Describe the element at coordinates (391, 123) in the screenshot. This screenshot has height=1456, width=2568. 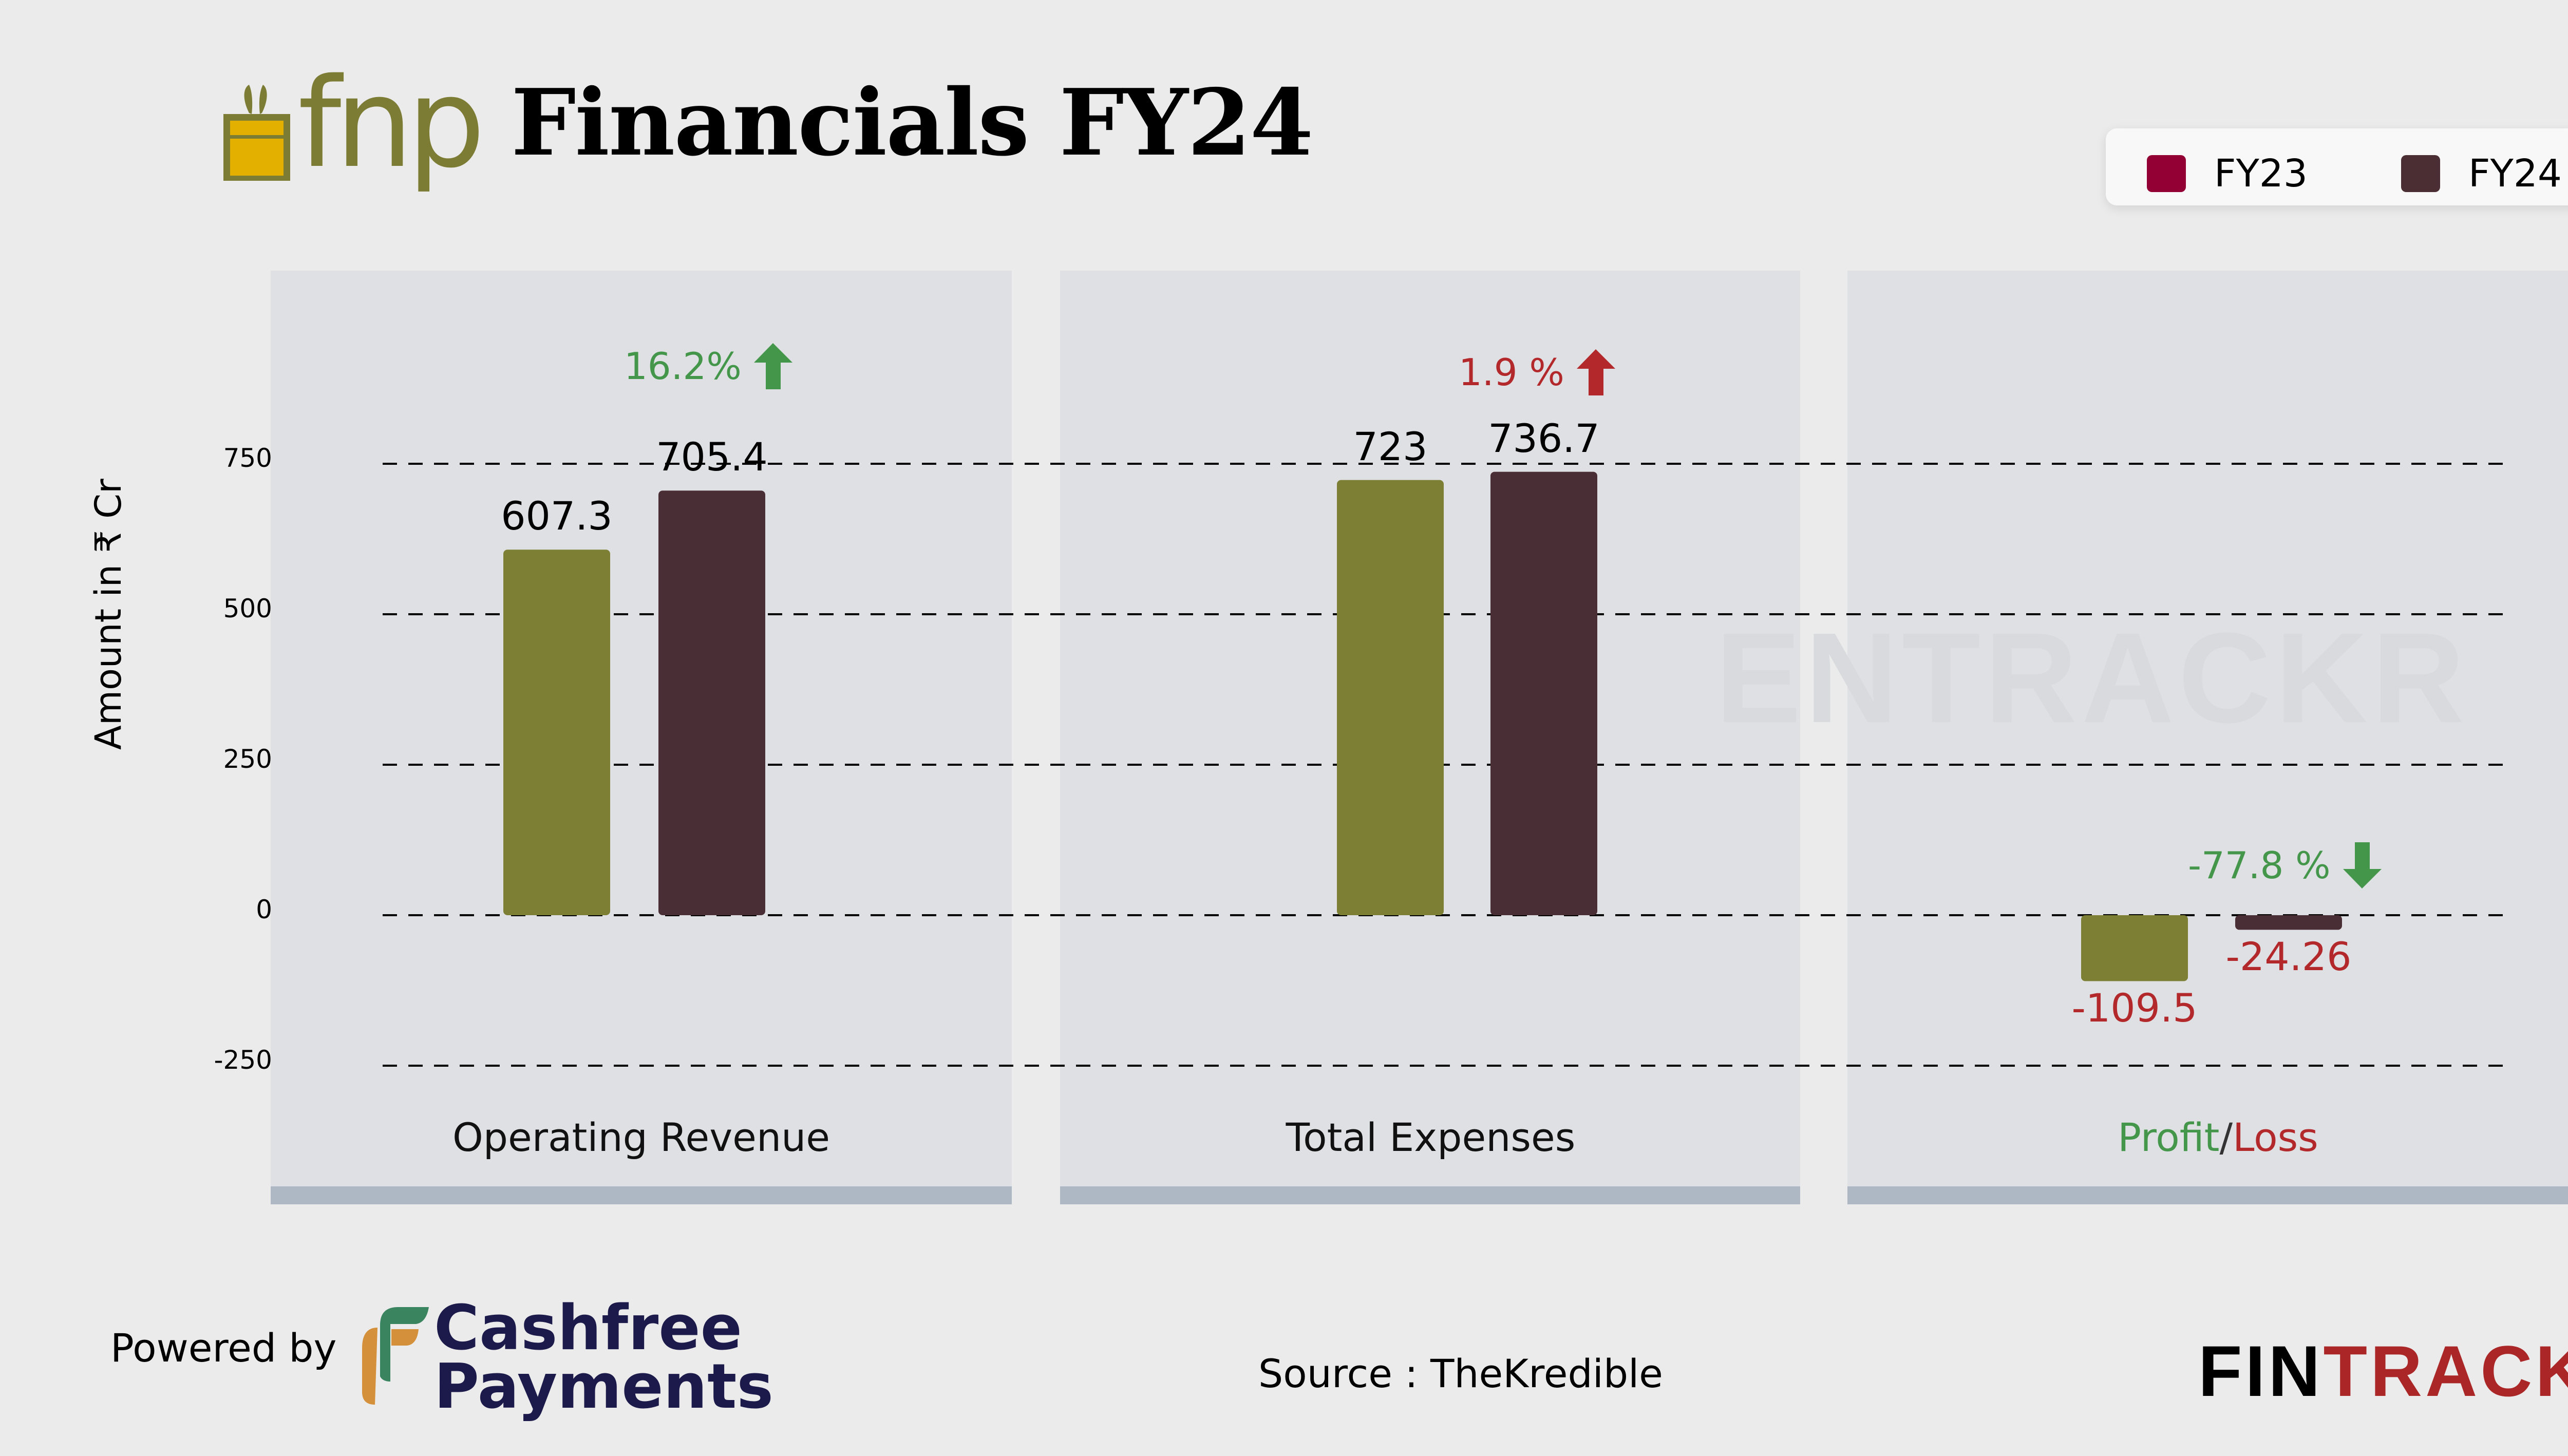
I see `fnp-wordmark: fnp` at that location.